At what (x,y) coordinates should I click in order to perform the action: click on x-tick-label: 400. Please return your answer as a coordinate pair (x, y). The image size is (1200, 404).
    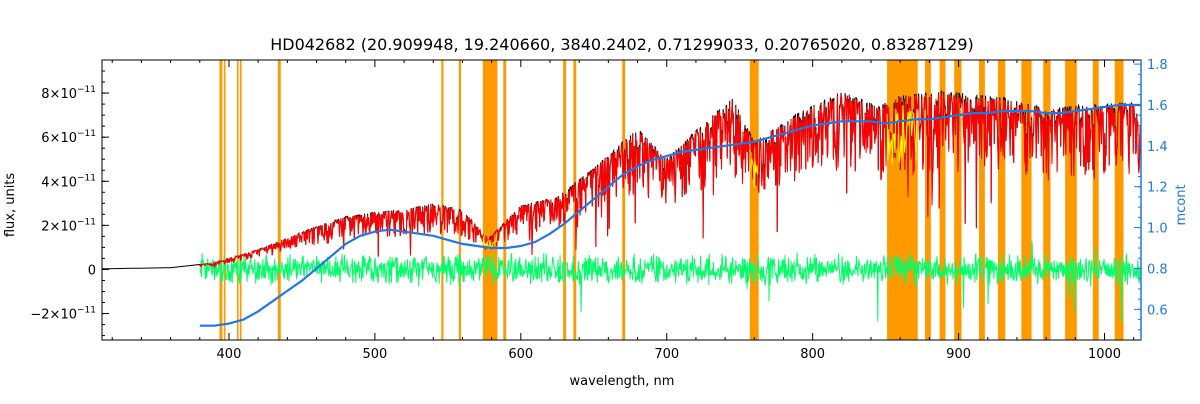
    Looking at the image, I should click on (229, 354).